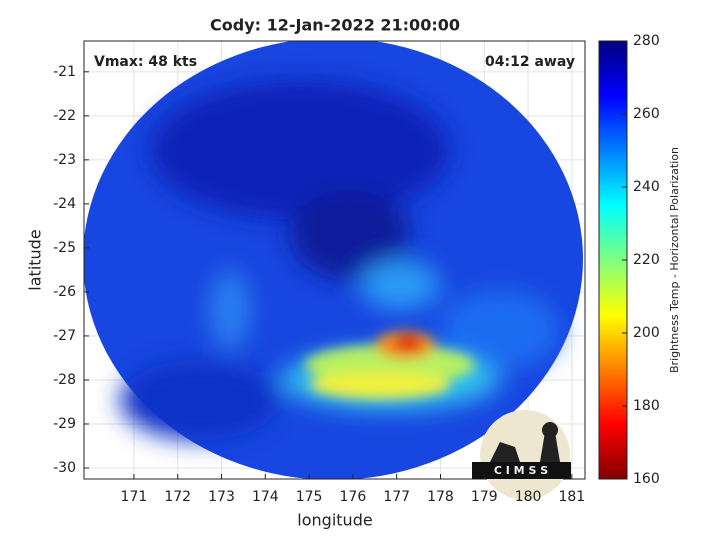 This screenshot has height=544, width=720. What do you see at coordinates (646, 114) in the screenshot?
I see `colorbar-tick-label: 260` at bounding box center [646, 114].